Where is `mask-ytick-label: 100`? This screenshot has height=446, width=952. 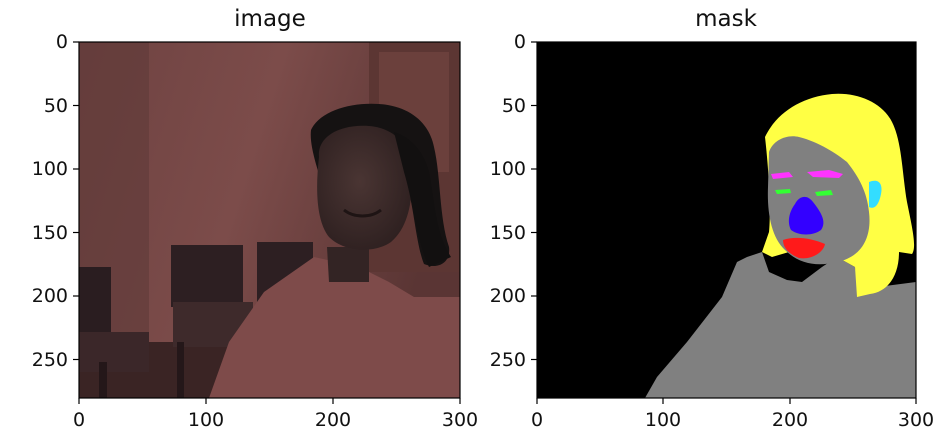 mask-ytick-label: 100 is located at coordinates (508, 169).